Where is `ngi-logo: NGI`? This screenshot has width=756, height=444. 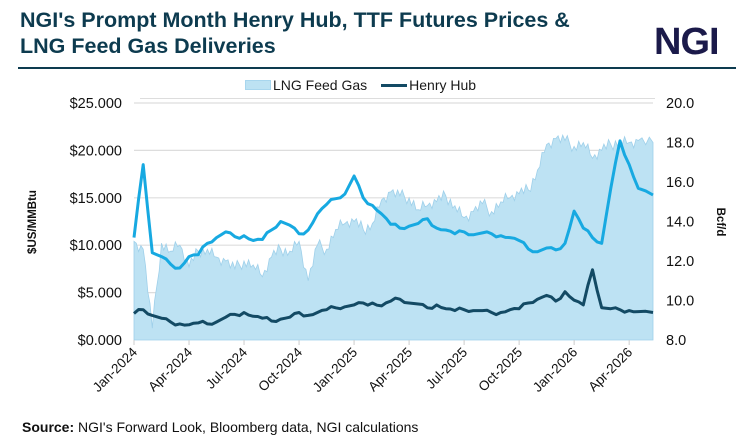 ngi-logo: NGI is located at coordinates (687, 42).